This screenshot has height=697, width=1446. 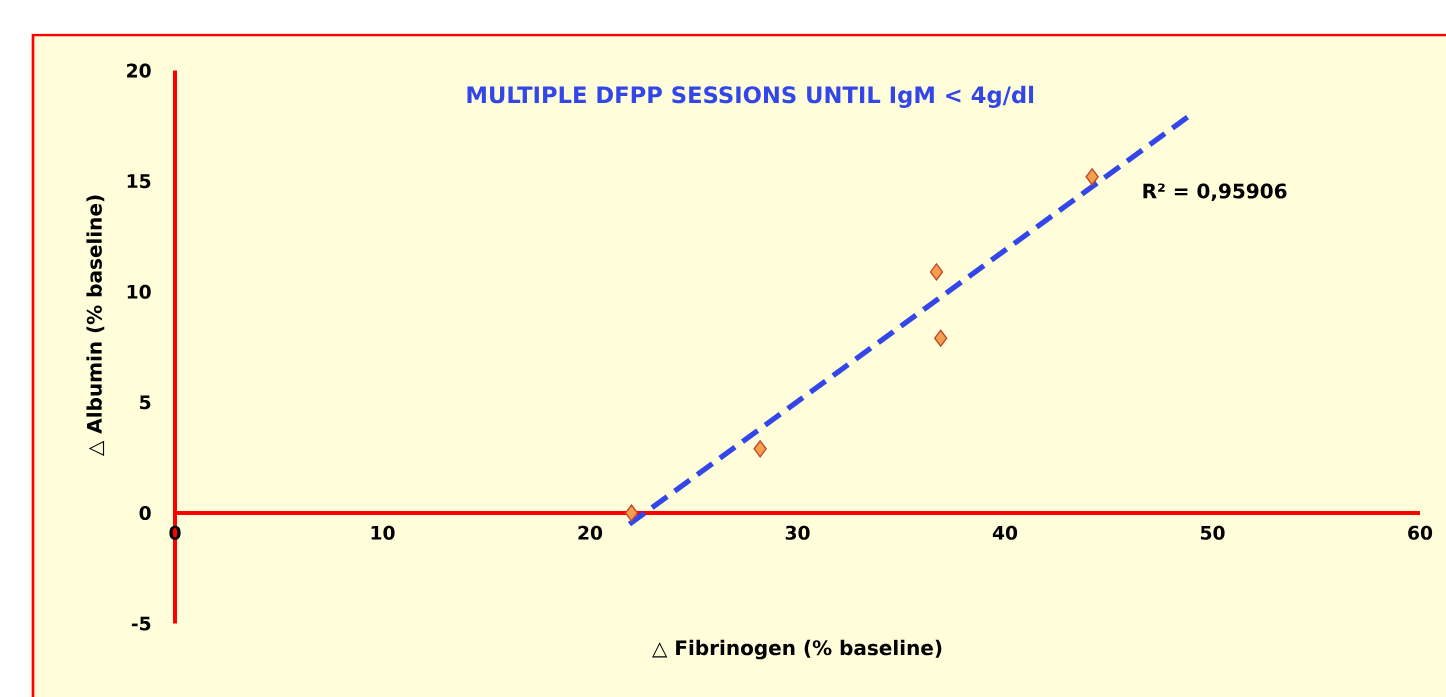 I want to click on text: MULTIPLE DFPP SESSIONS UNTIL IgM < 4g/dl, so click(x=750, y=96).